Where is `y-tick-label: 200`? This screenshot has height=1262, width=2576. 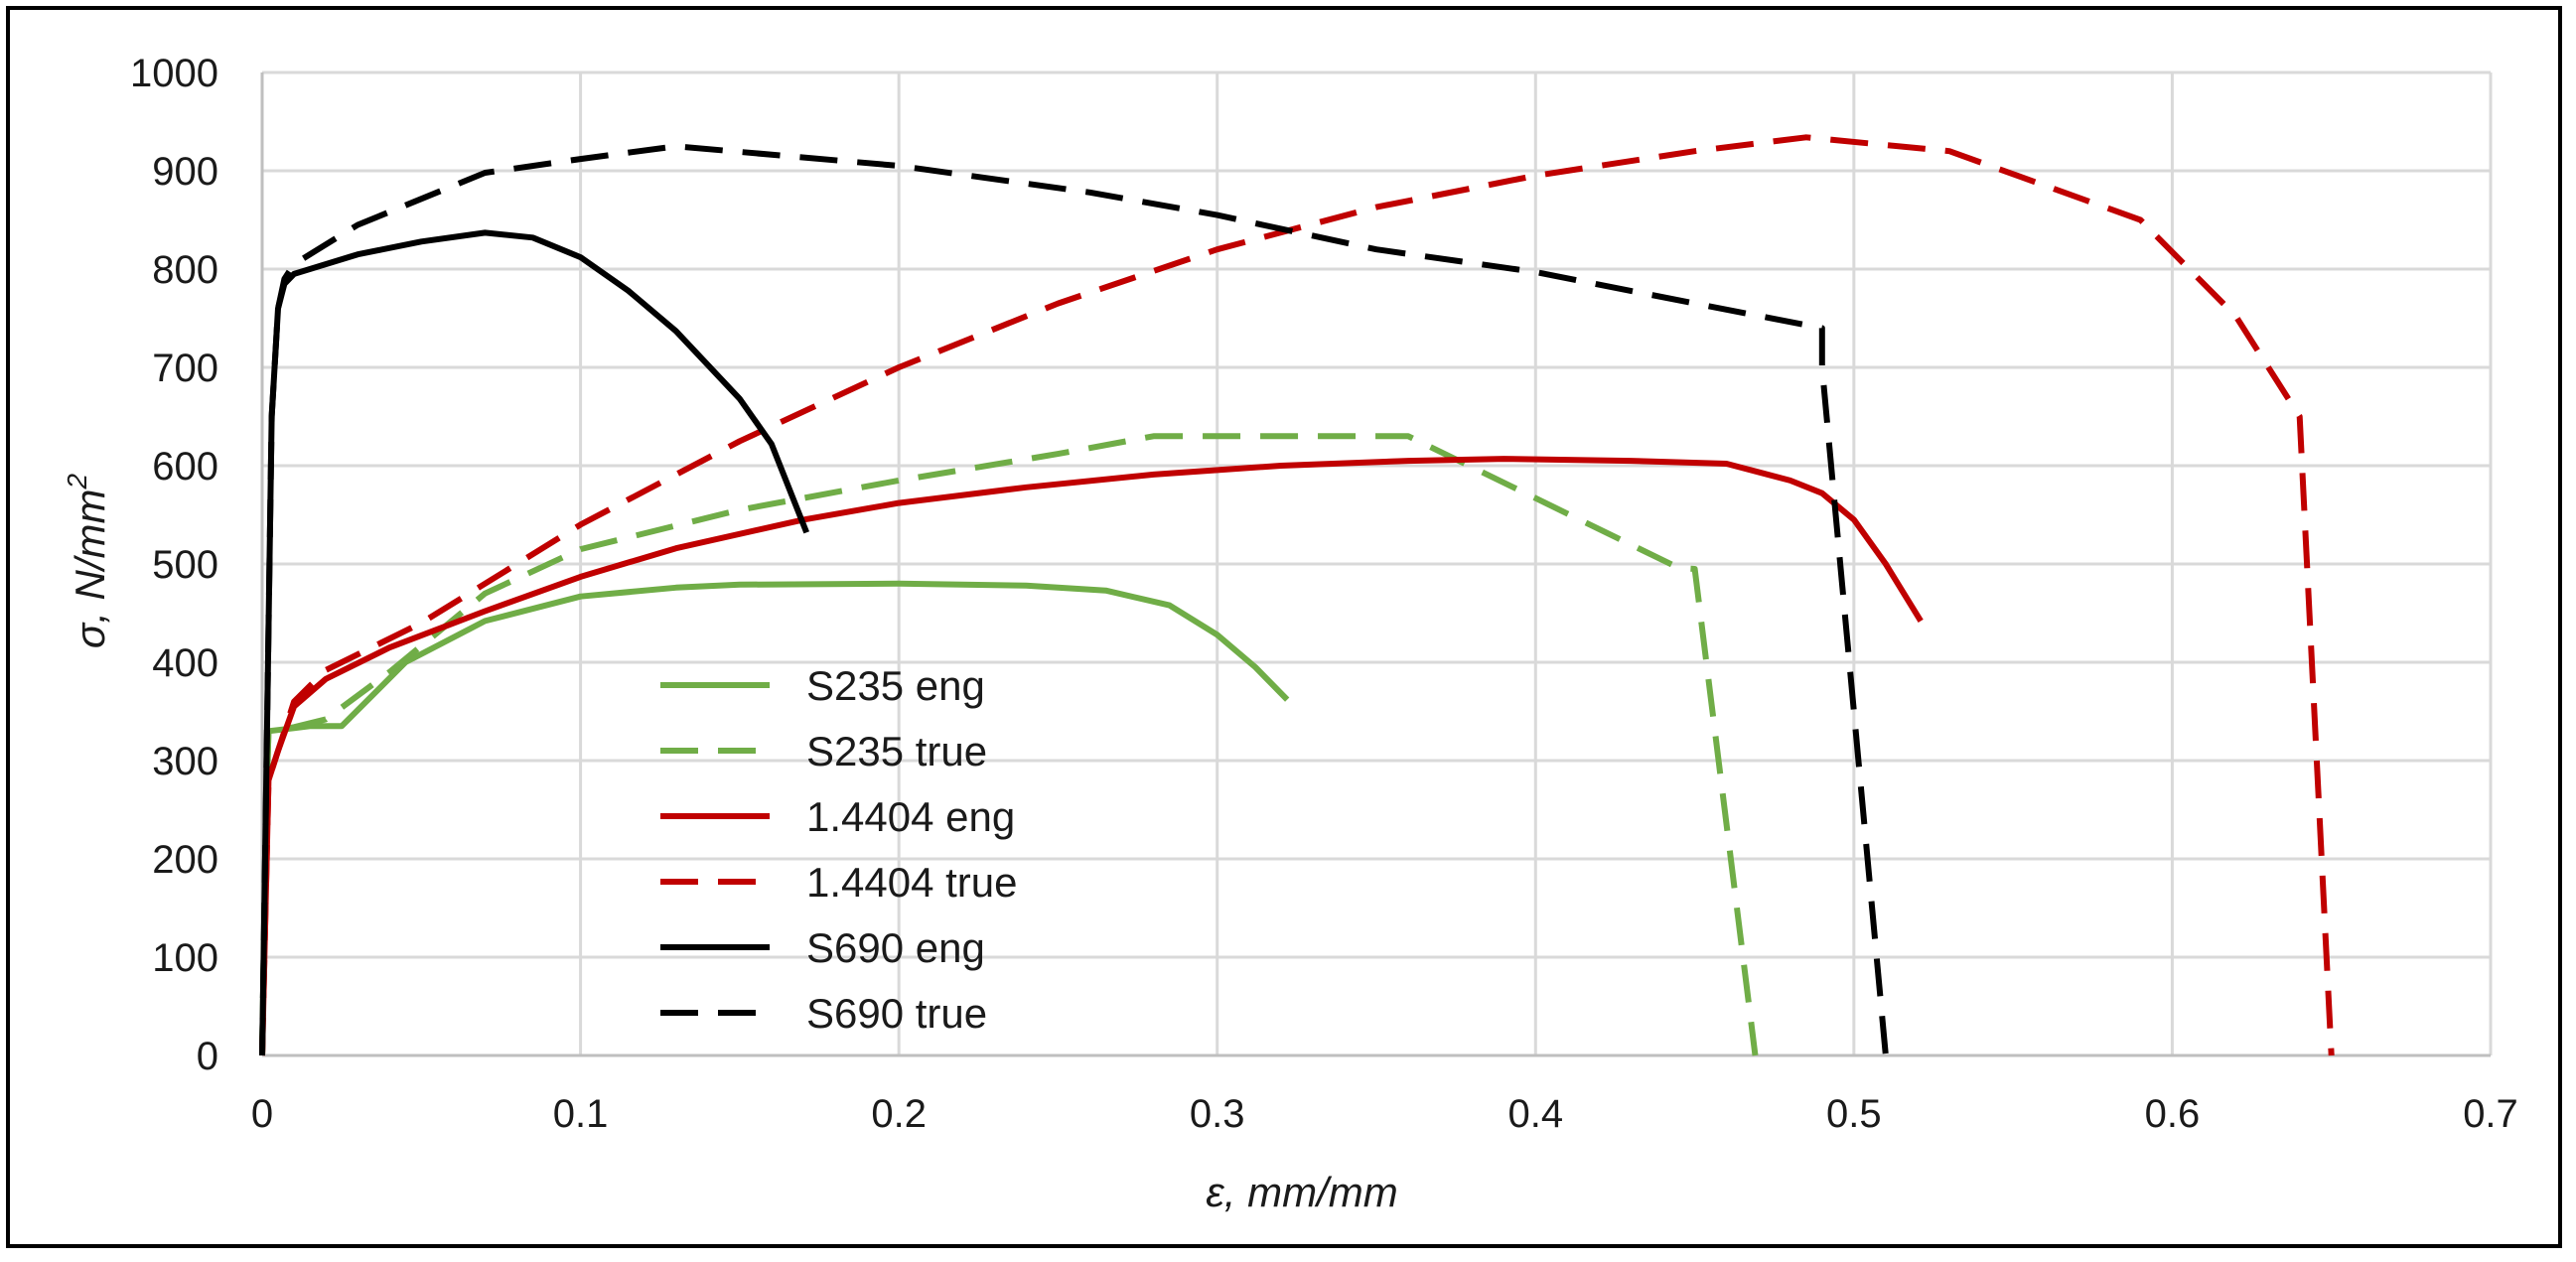
y-tick-label: 200 is located at coordinates (185, 860).